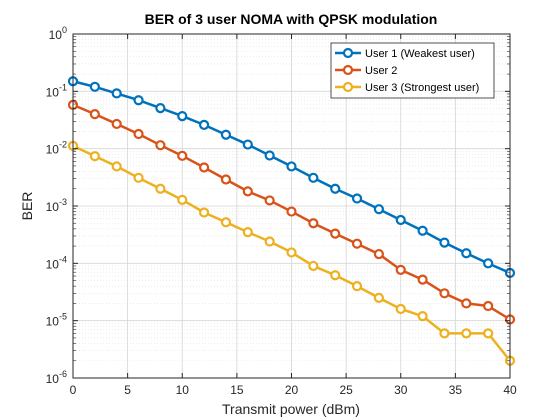  I want to click on y-axis-label: BER, so click(27, 206).